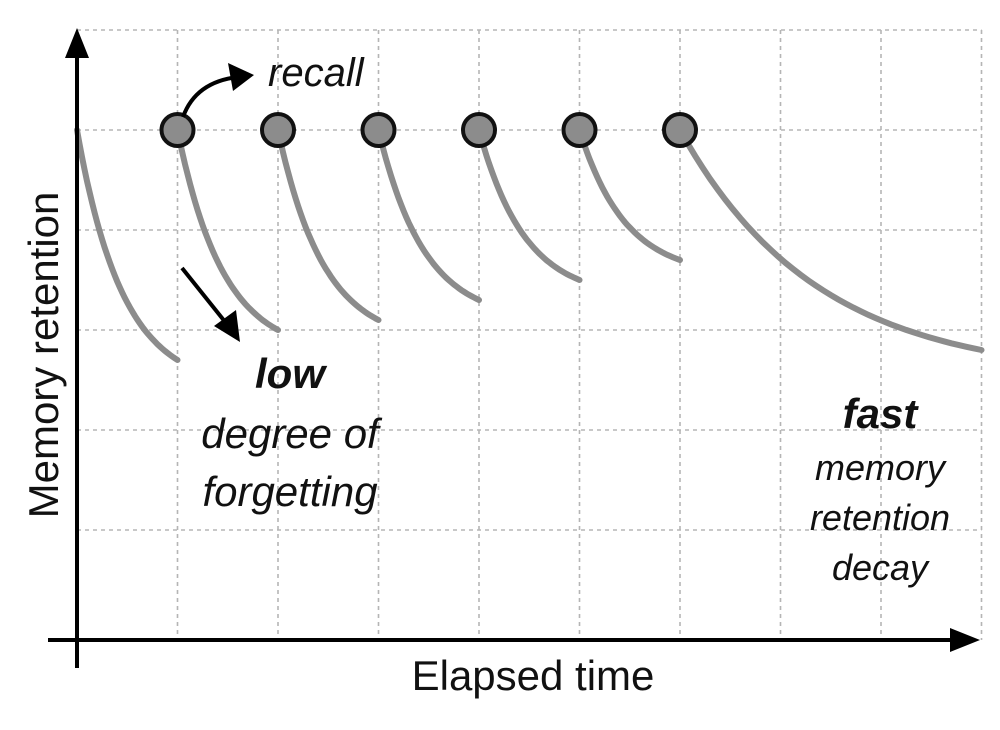 The height and width of the screenshot is (730, 1000). What do you see at coordinates (292, 433) in the screenshot?
I see `low-desc-line1: degree of` at bounding box center [292, 433].